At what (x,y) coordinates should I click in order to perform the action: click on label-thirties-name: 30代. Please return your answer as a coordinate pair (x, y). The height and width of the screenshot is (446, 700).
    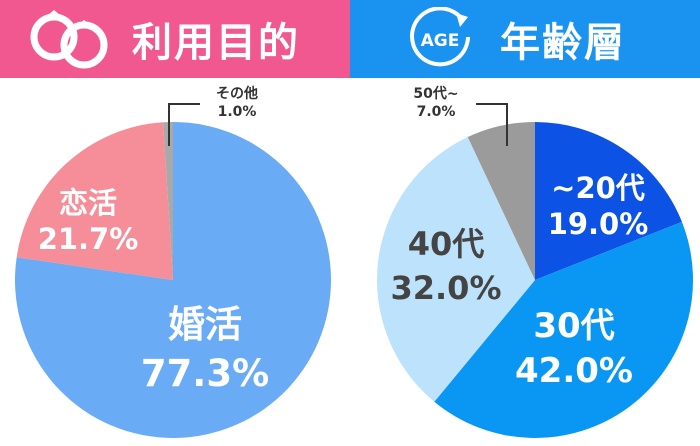
    Looking at the image, I should click on (573, 326).